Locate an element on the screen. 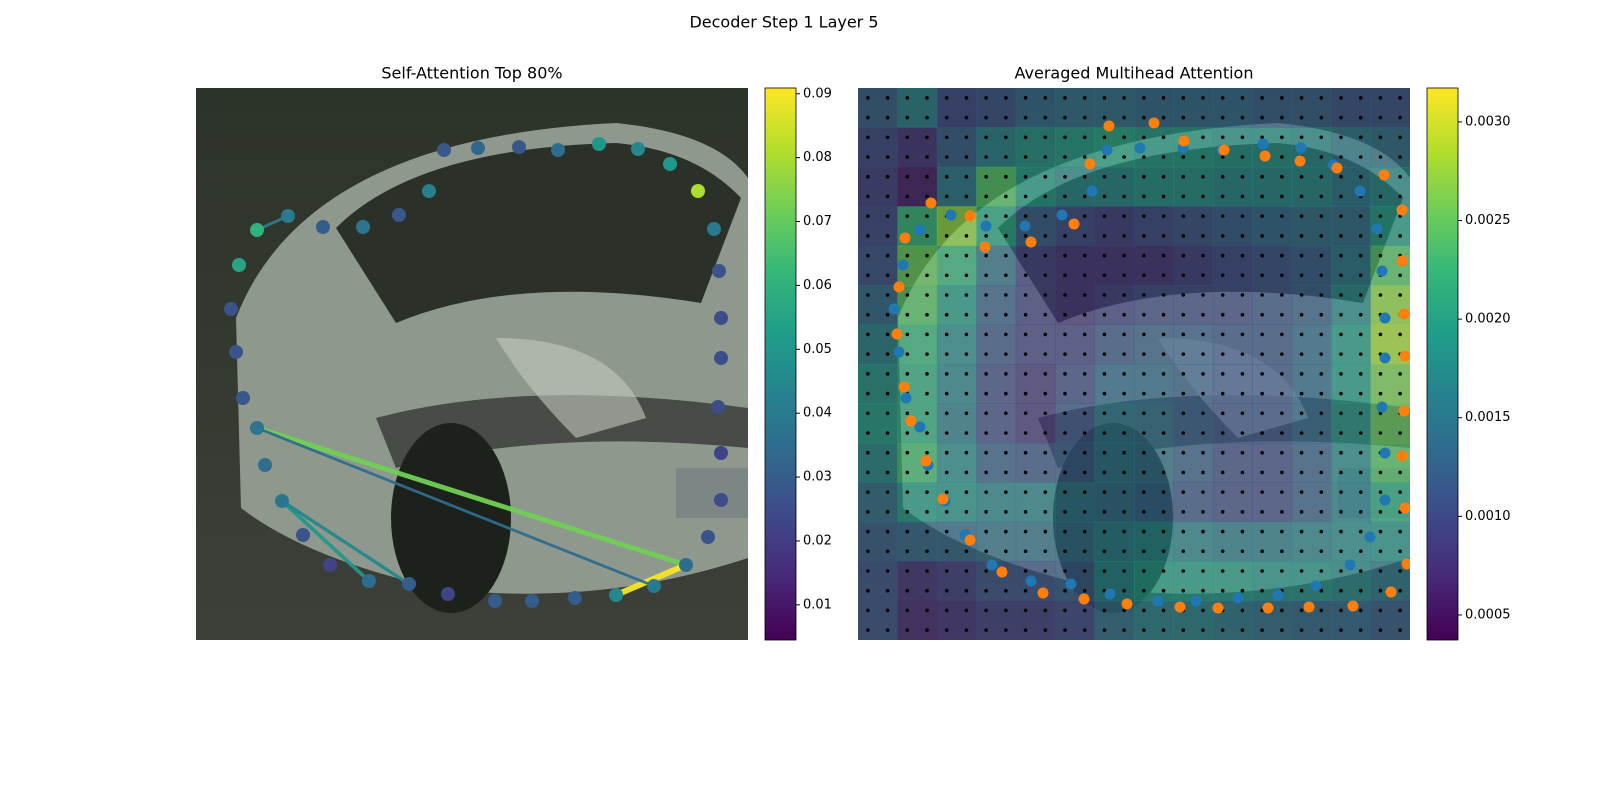 The height and width of the screenshot is (800, 1600). colorbar-tick-label: 0.09 is located at coordinates (817, 93).